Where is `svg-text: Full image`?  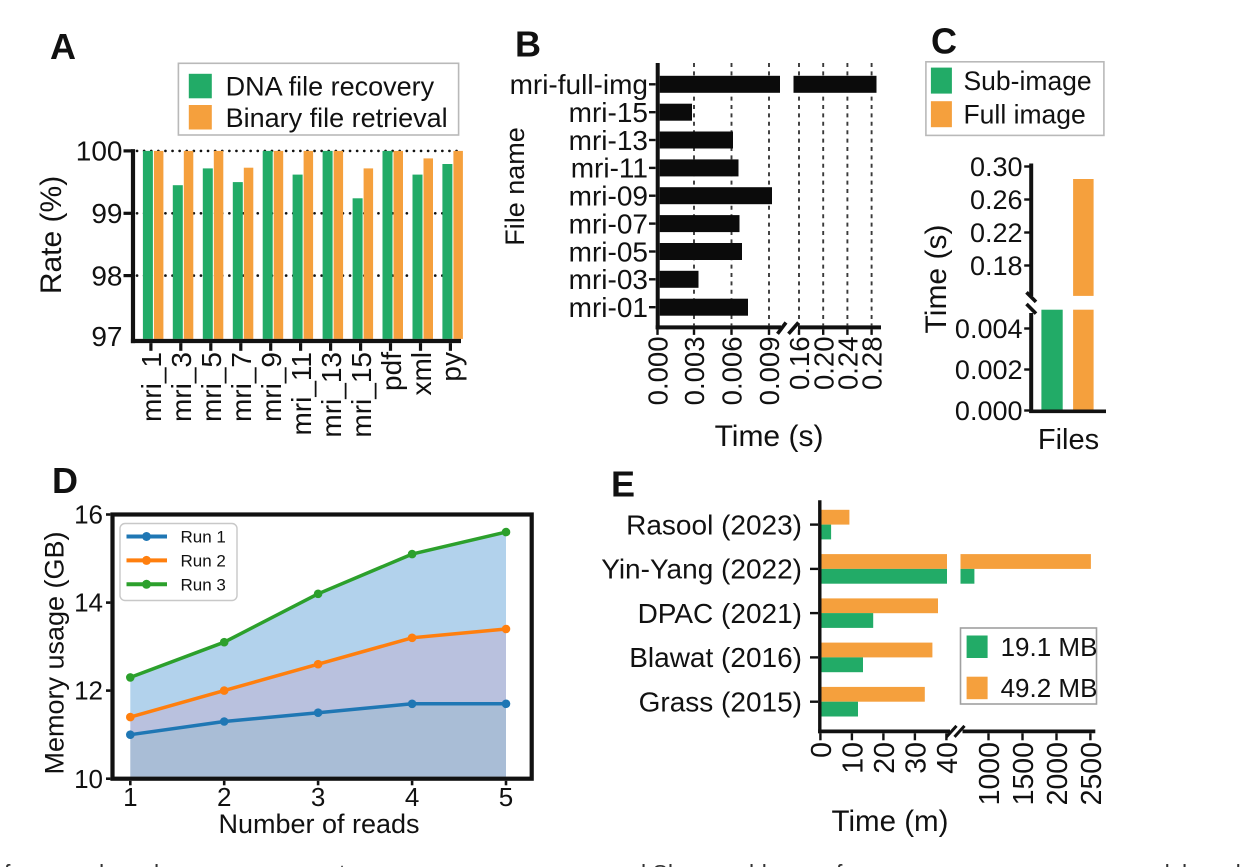 svg-text: Full image is located at coordinates (1025, 115).